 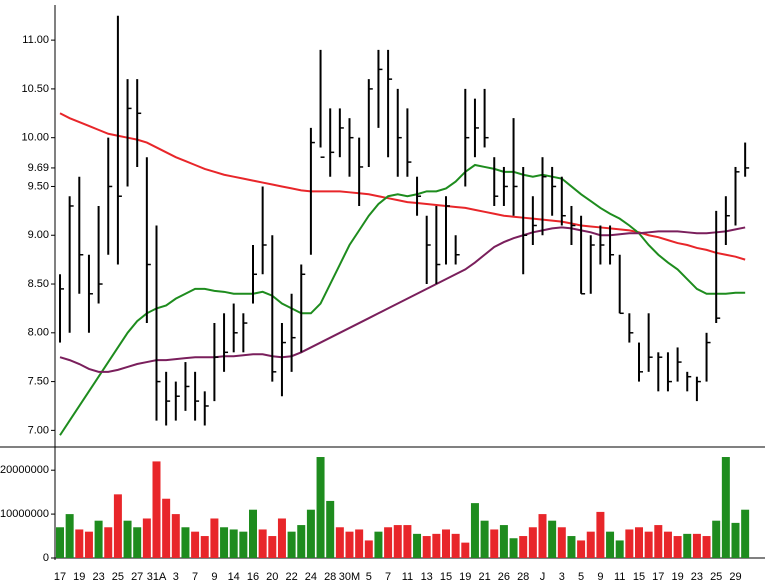 I want to click on x-tick-label: 30M, so click(x=349, y=577).